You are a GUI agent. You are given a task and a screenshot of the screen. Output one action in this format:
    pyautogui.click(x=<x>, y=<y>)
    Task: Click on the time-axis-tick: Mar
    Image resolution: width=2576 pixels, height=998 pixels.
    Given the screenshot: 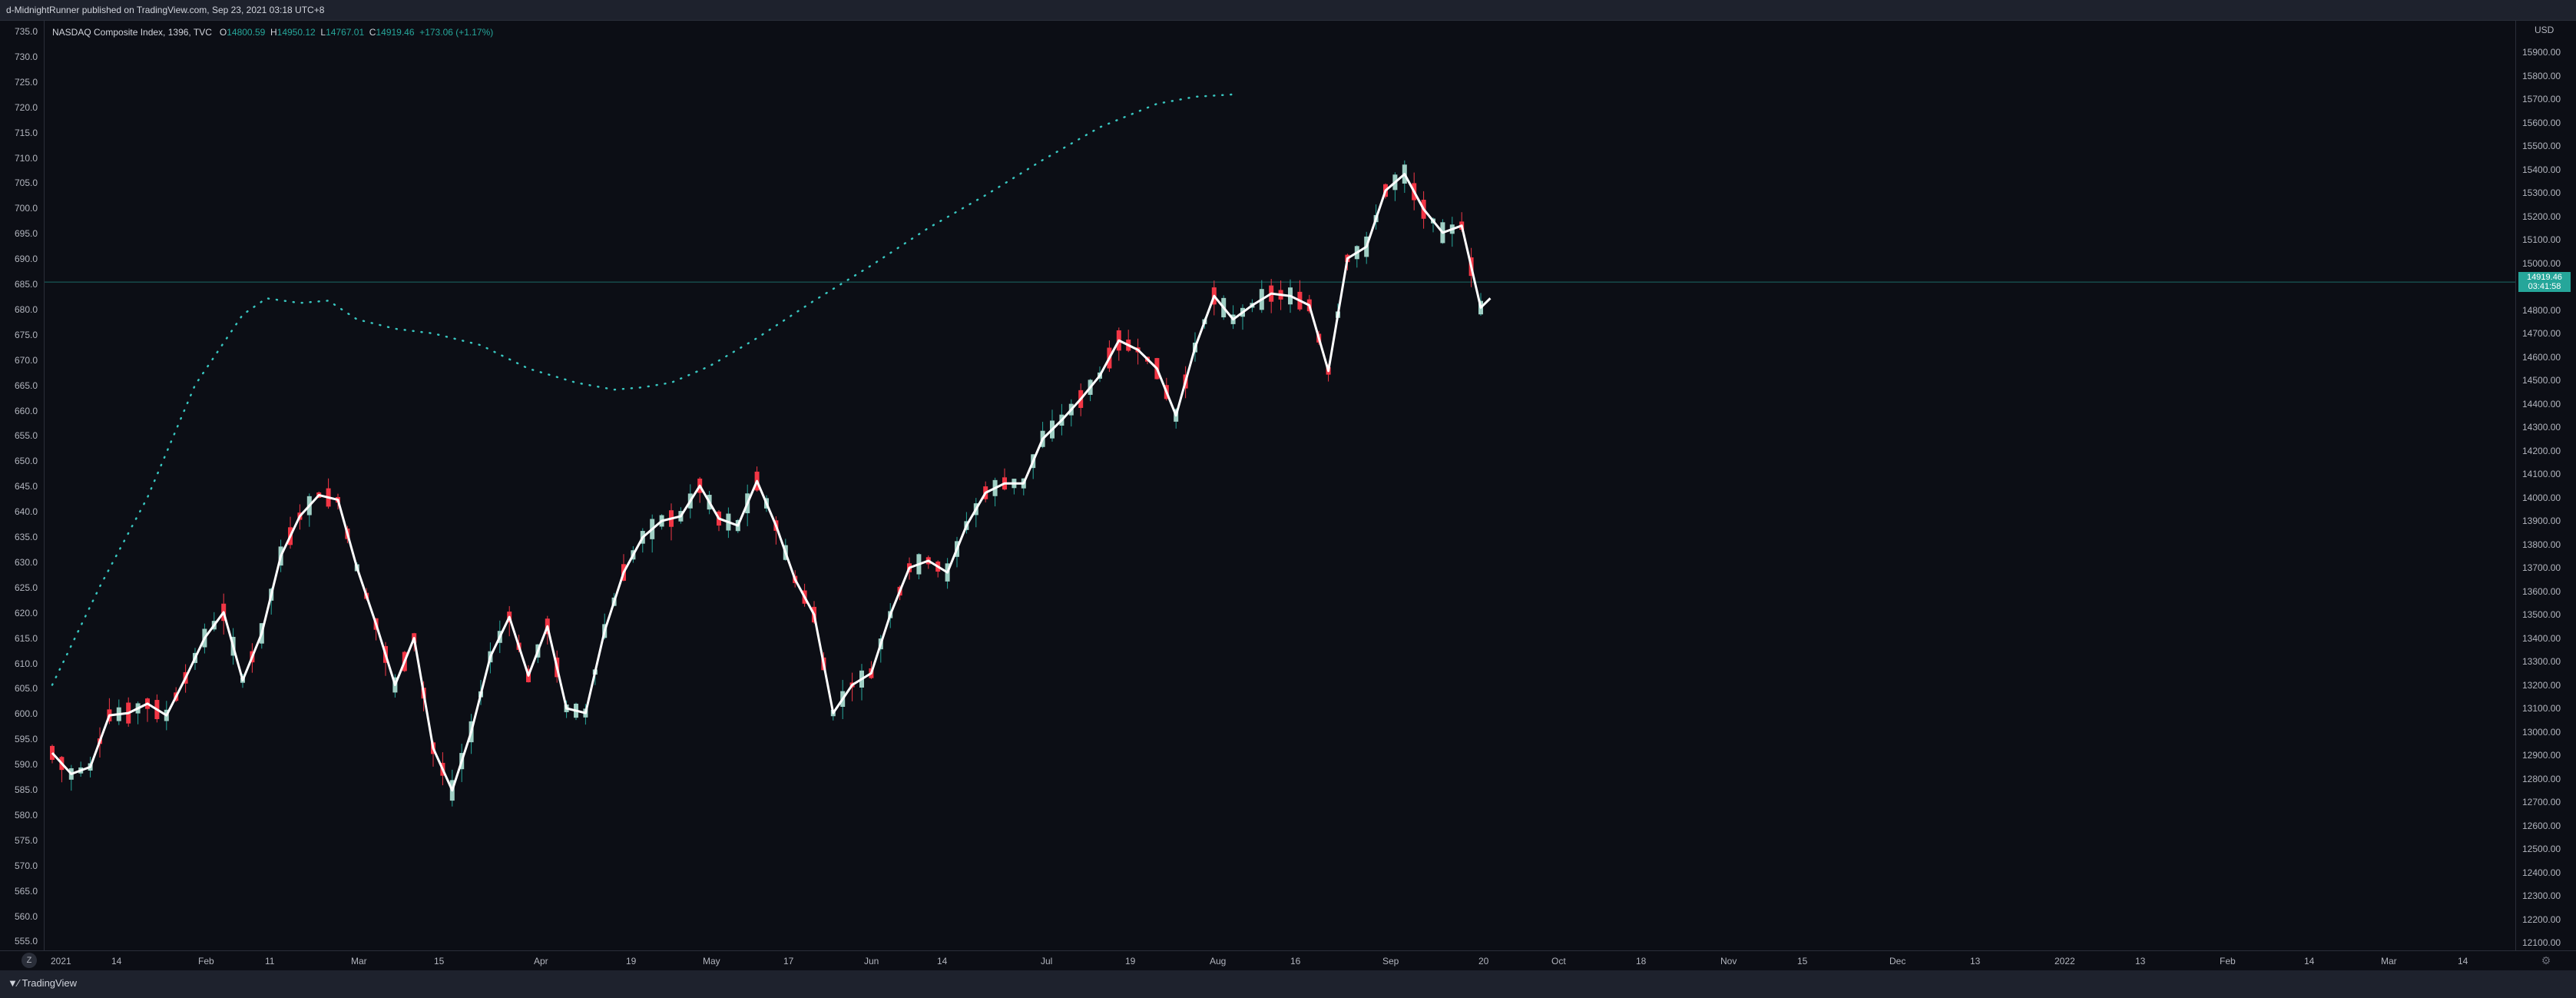 What is the action you would take?
    pyautogui.click(x=2389, y=961)
    